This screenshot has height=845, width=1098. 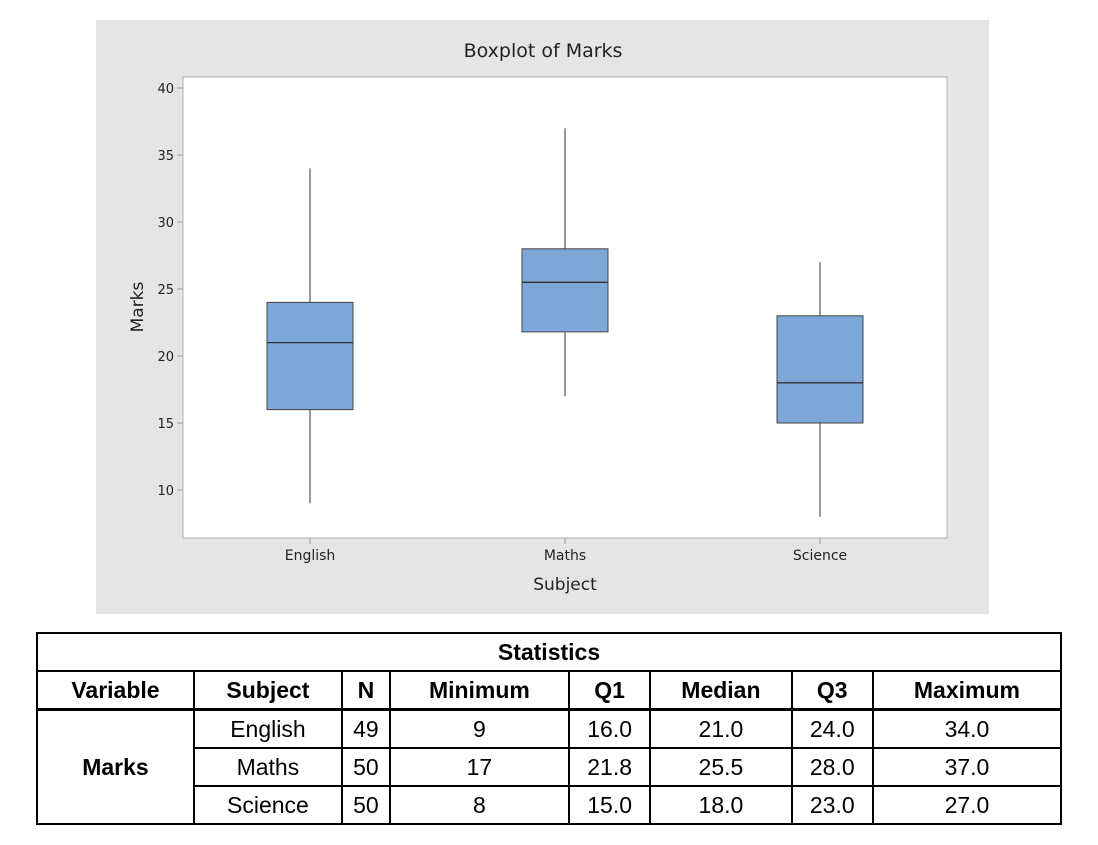 I want to click on x-tick-label: Maths, so click(x=565, y=556).